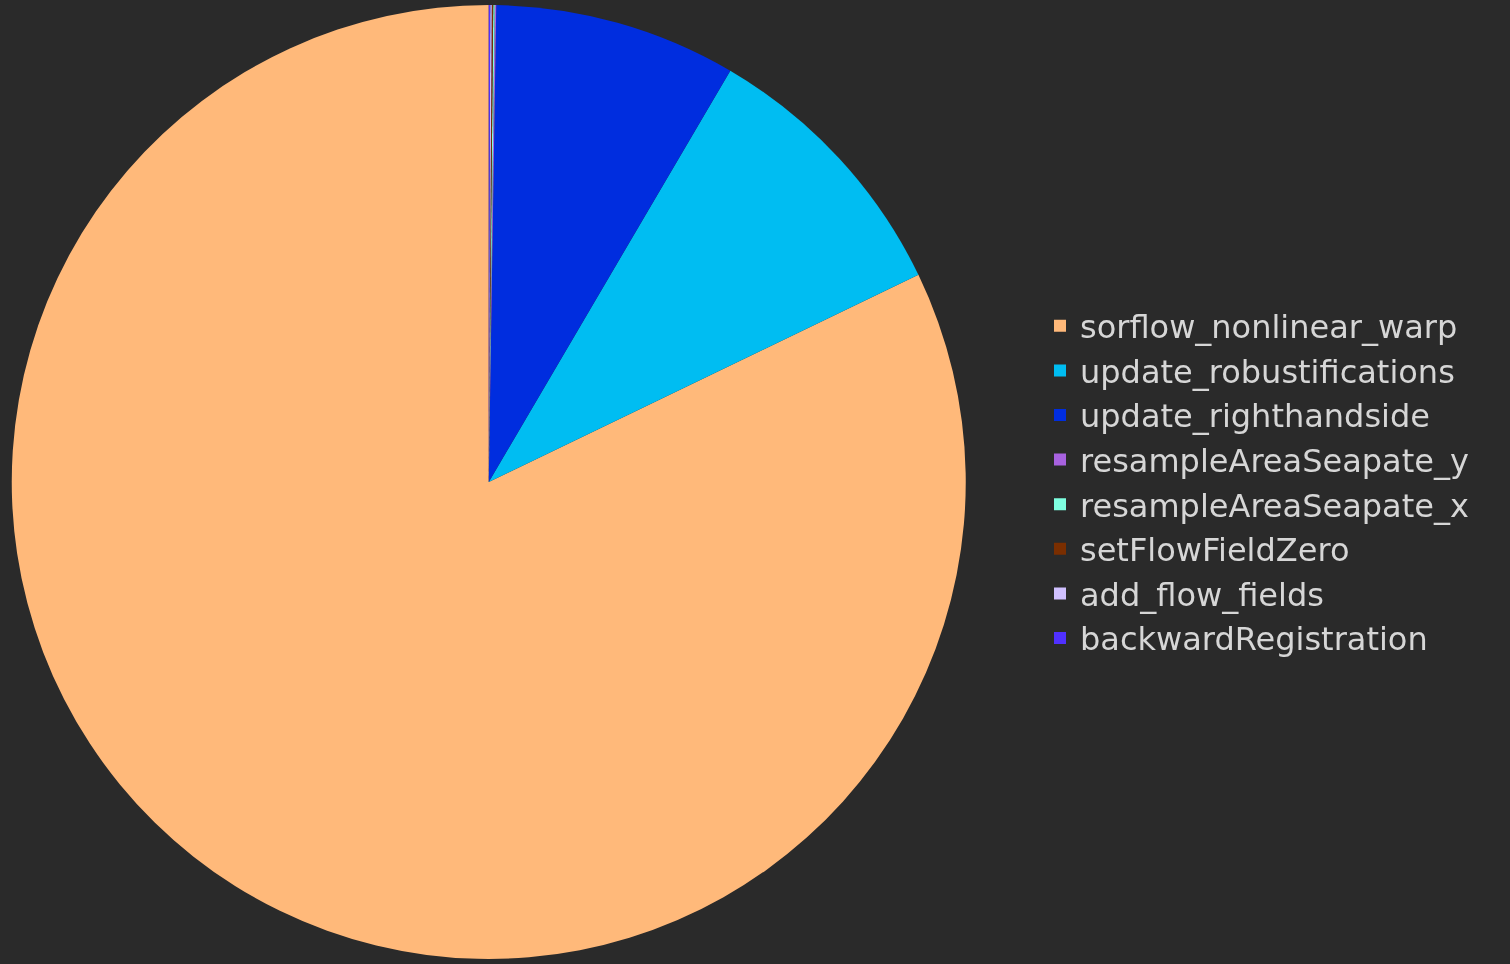 The width and height of the screenshot is (1510, 964). Describe the element at coordinates (1267, 371) in the screenshot. I see `legend-label: update_robustifications` at that location.